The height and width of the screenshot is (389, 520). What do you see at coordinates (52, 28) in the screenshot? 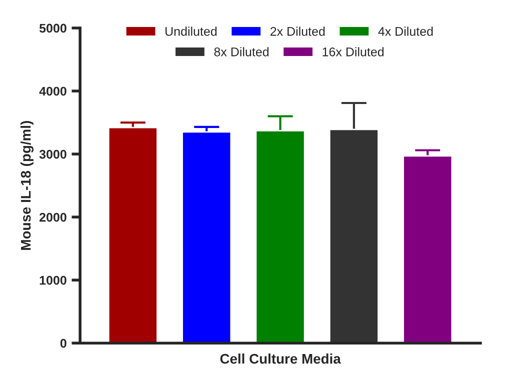
I see `y-tick-label: 5000` at bounding box center [52, 28].